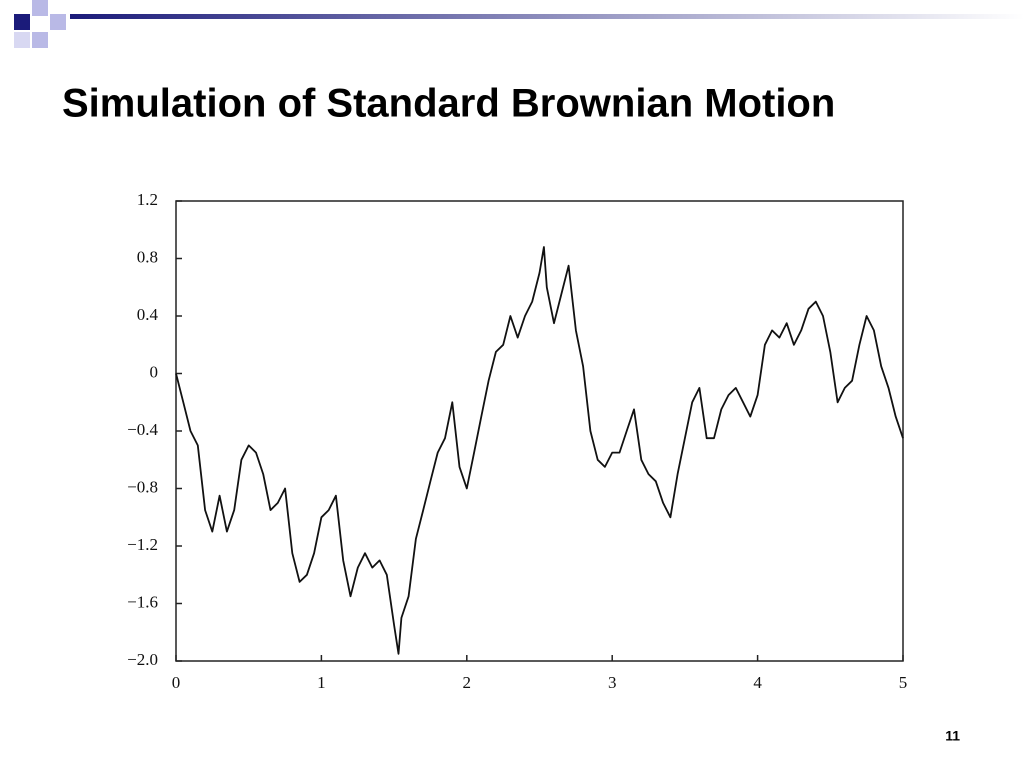  What do you see at coordinates (757, 682) in the screenshot?
I see `x-tick-label: 4` at bounding box center [757, 682].